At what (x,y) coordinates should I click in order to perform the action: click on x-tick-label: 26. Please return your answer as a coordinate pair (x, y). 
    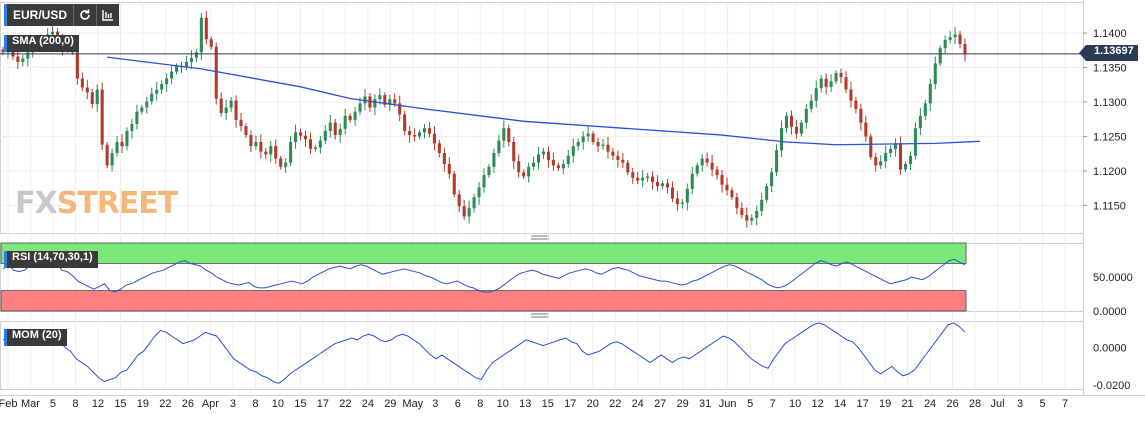
    Looking at the image, I should click on (952, 404).